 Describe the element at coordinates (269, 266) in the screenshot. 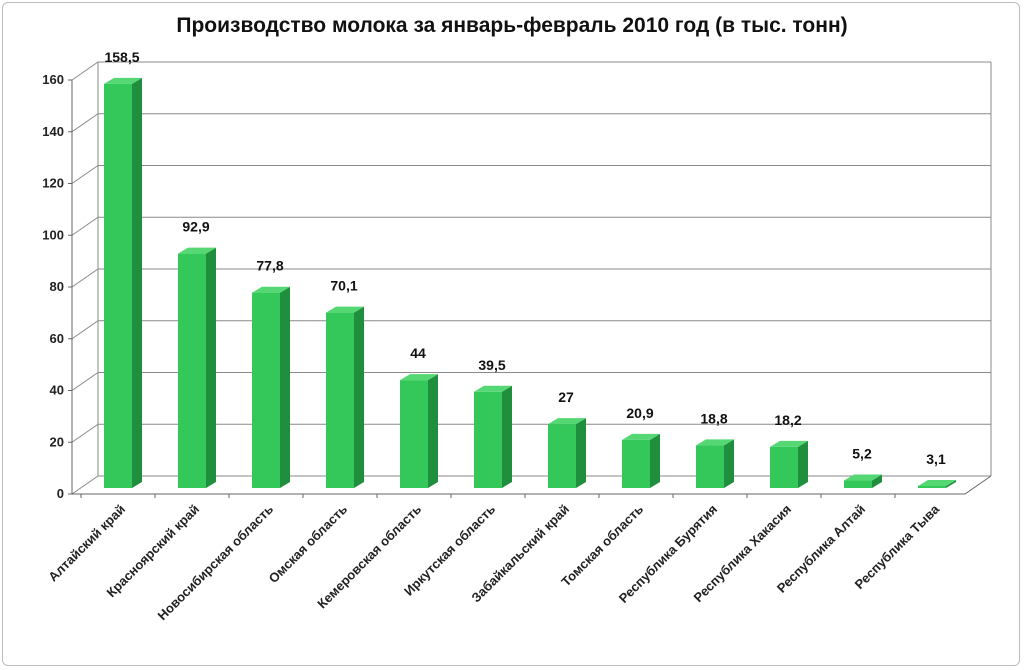

I see `data-label: 77,8` at that location.